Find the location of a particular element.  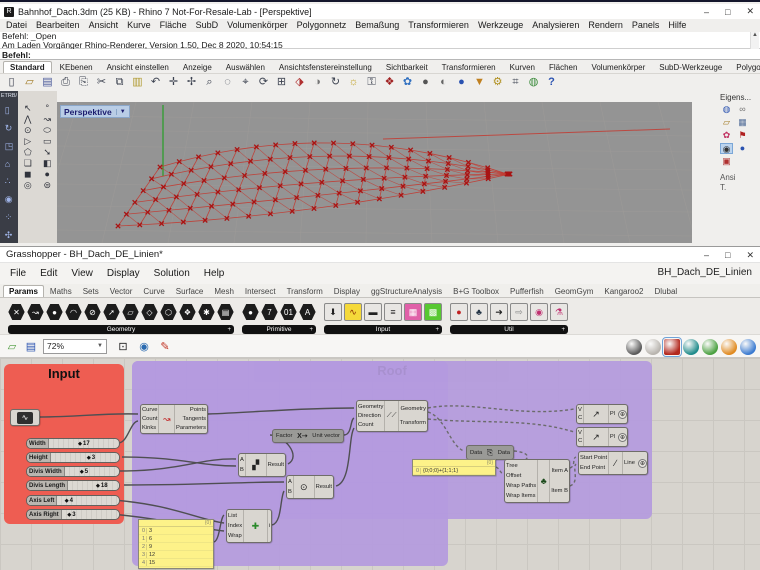

filter-icon: ▼ is located at coordinates (479, 82).